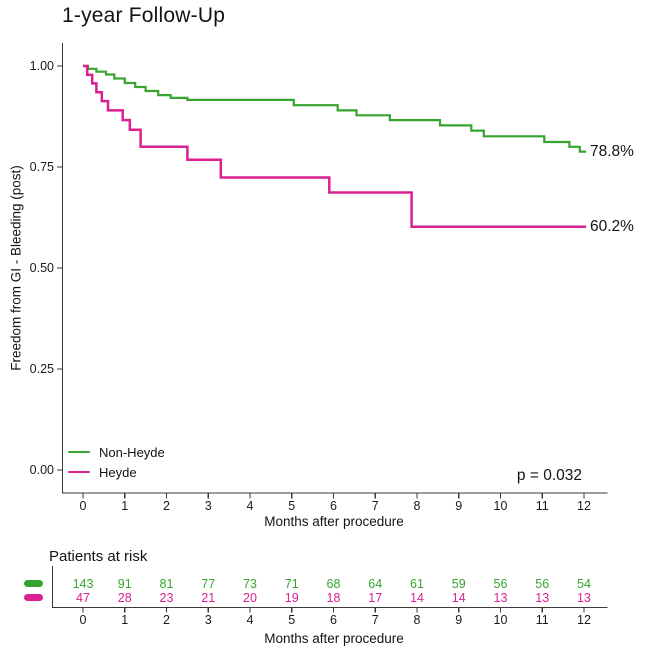 This screenshot has width=645, height=655. Describe the element at coordinates (124, 584) in the screenshot. I see `risk-count-non-heyde: 91` at that location.